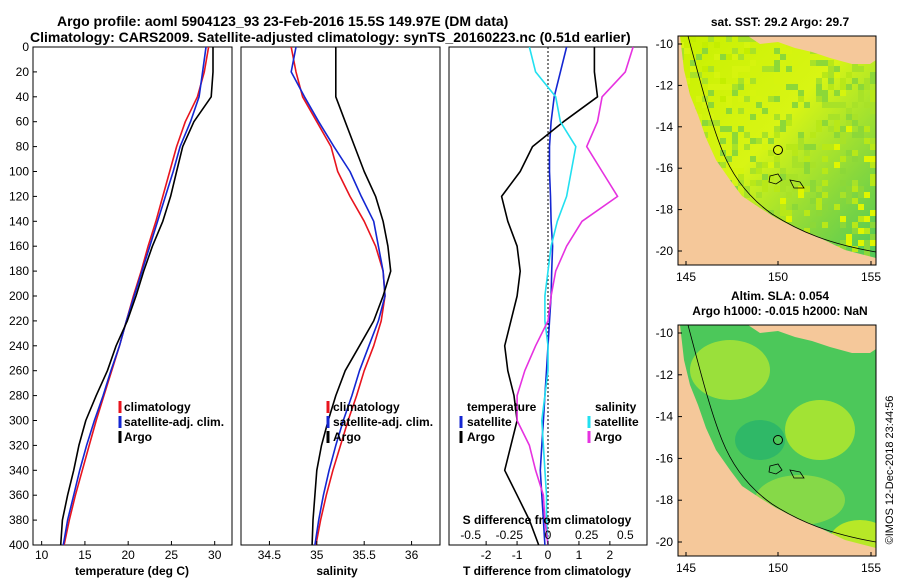 Image resolution: width=900 pixels, height=580 pixels. I want to click on depth-tick-label: 20, so click(23, 72).